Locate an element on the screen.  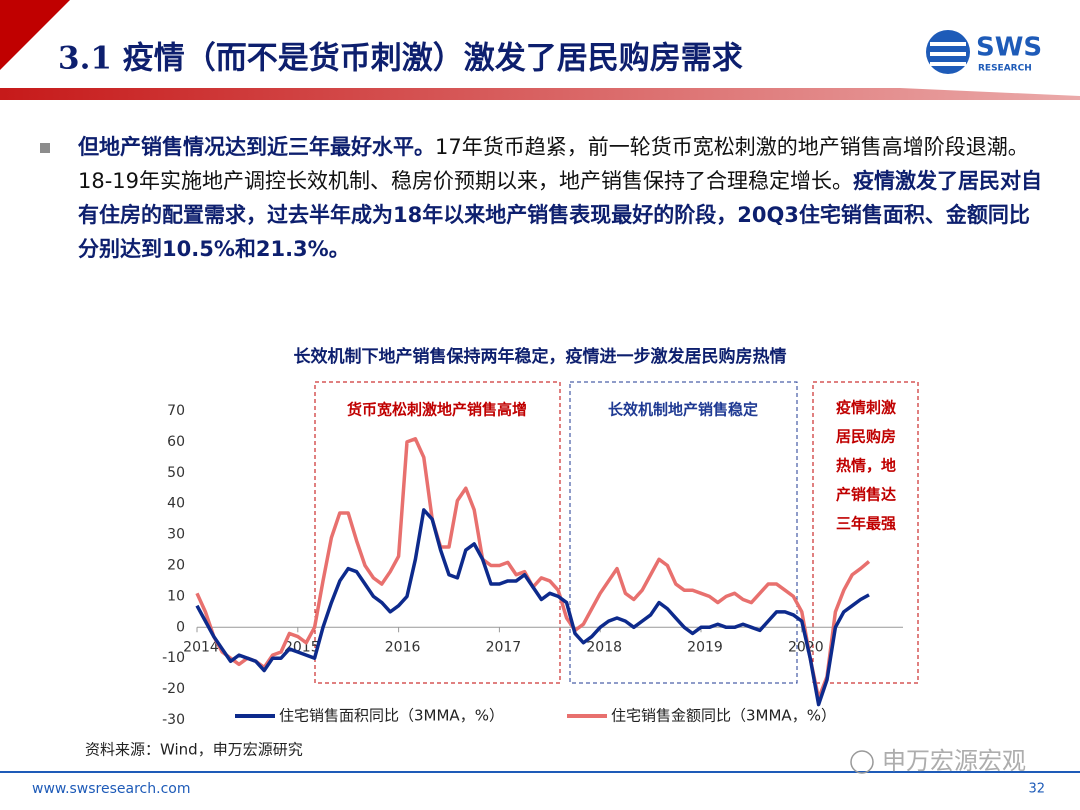
source-note: 资料来源：Wind，申万宏源研究 is located at coordinates (194, 750).